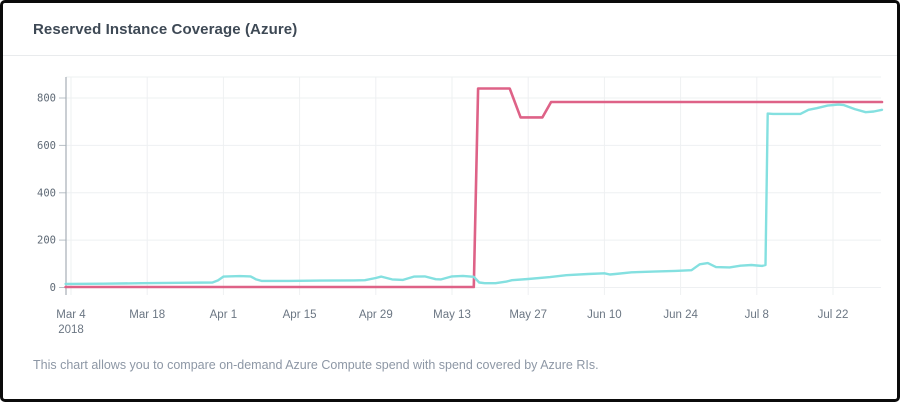 This screenshot has height=402, width=900. Describe the element at coordinates (46, 146) in the screenshot. I see `y-tick-label: 600` at that location.